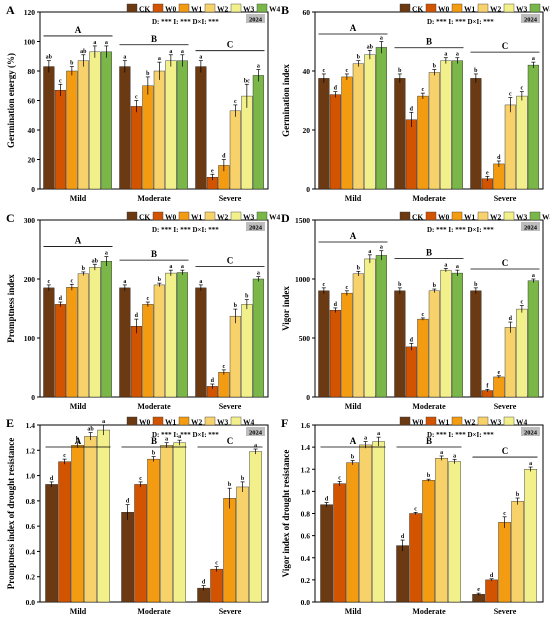  I want to click on bar-w0-moderate, so click(402, 574).